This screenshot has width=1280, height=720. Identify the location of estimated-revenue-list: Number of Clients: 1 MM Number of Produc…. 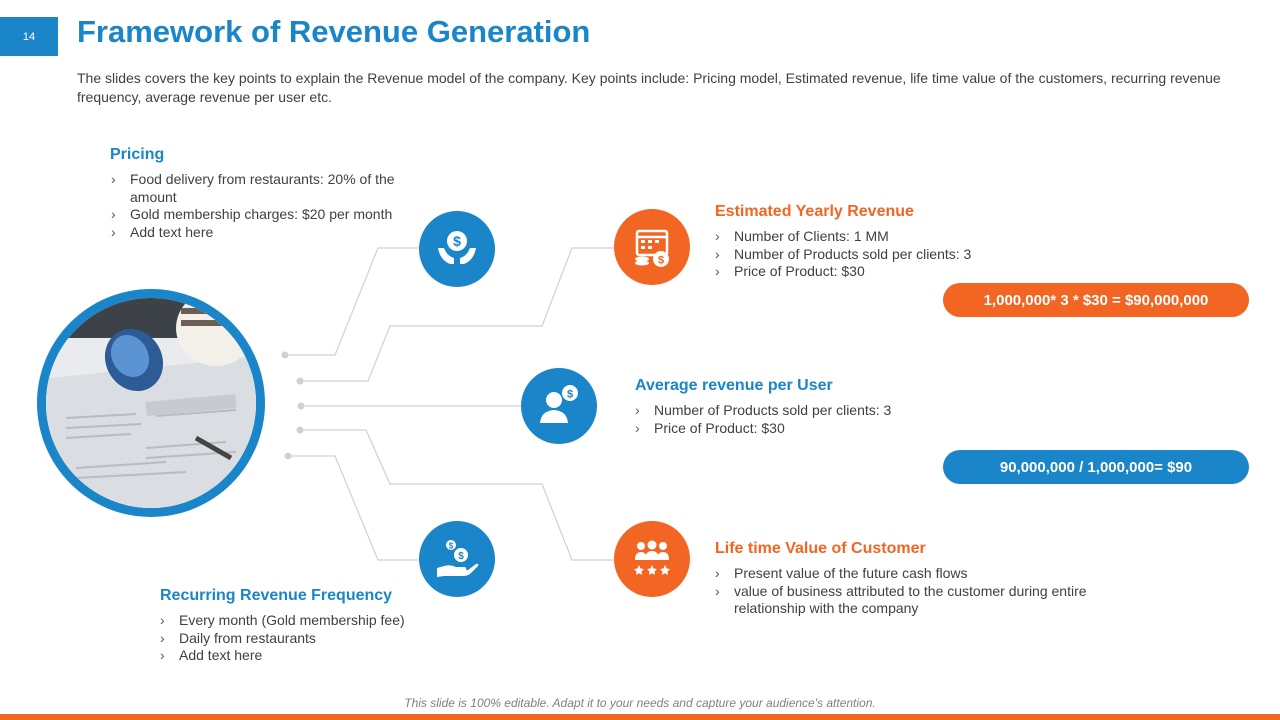
(875, 254).